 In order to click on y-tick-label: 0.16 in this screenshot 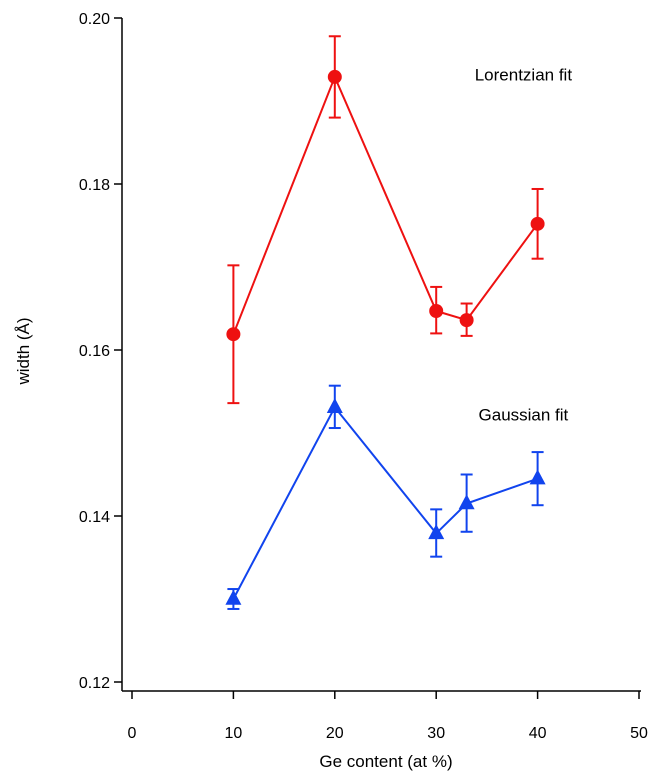, I will do `click(94, 351)`.